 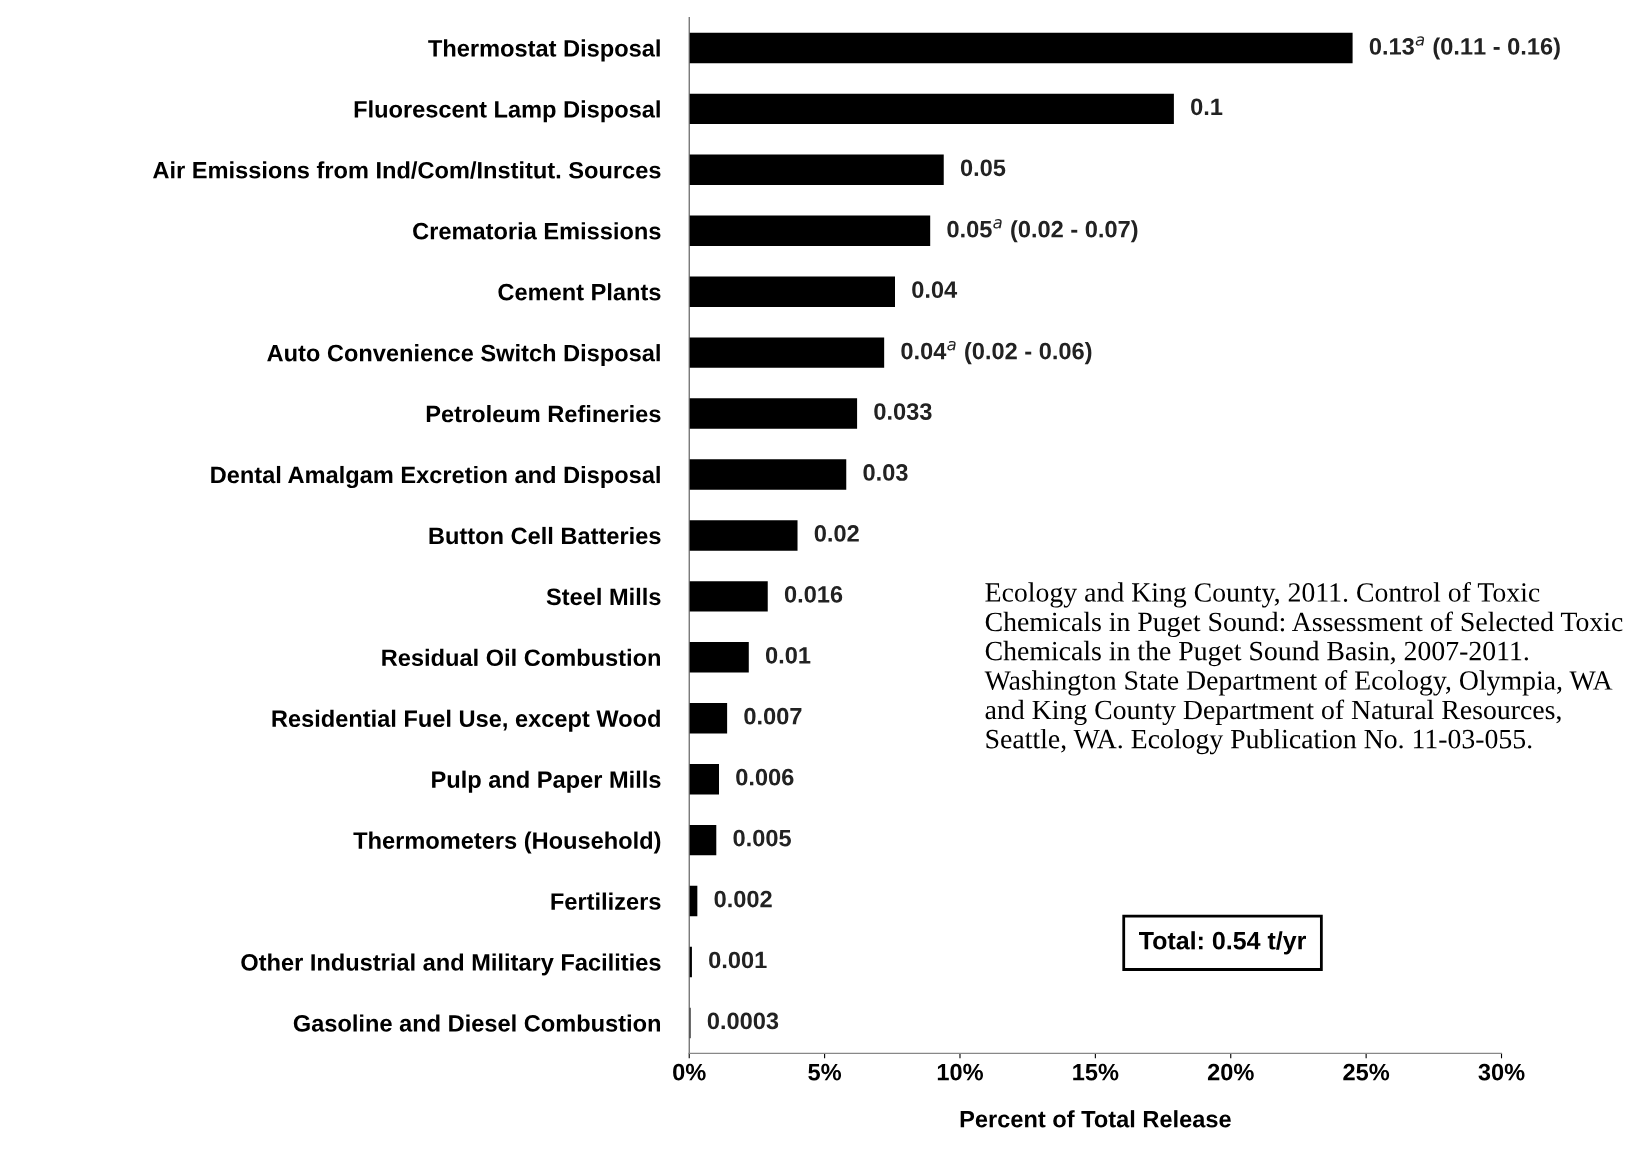 What do you see at coordinates (463, 355) in the screenshot?
I see `y-tick-label: Auto Convenience Switch Disposal` at bounding box center [463, 355].